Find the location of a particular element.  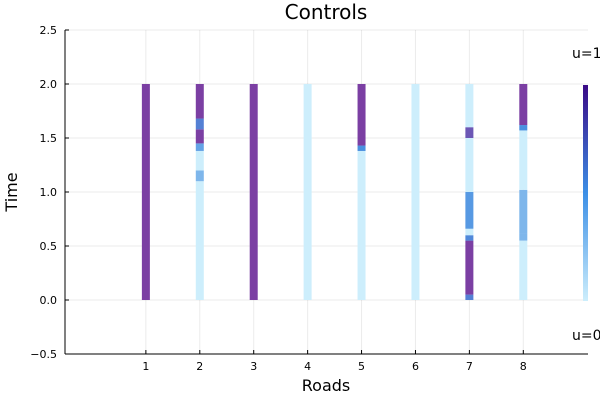

road-1-segment is located at coordinates (145, 192).